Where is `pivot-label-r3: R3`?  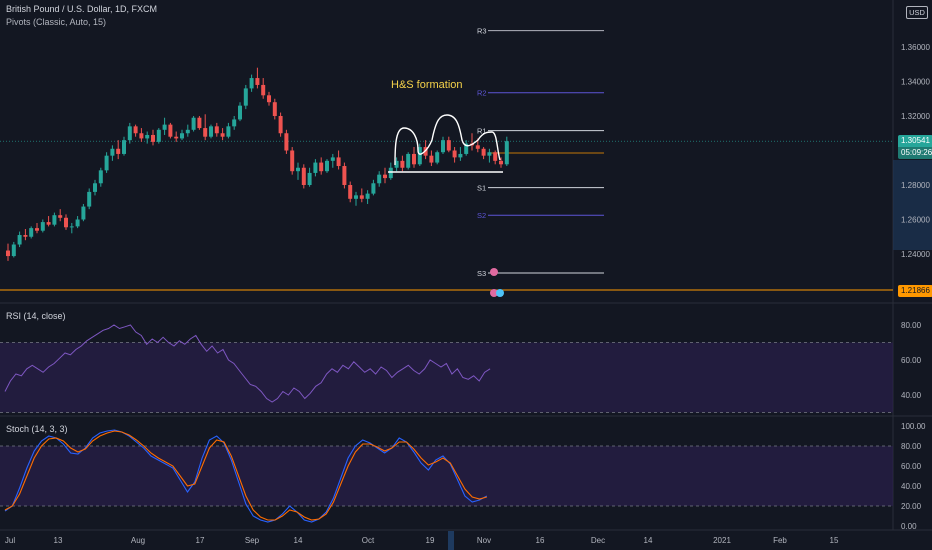 pivot-label-r3: R3 is located at coordinates (482, 31).